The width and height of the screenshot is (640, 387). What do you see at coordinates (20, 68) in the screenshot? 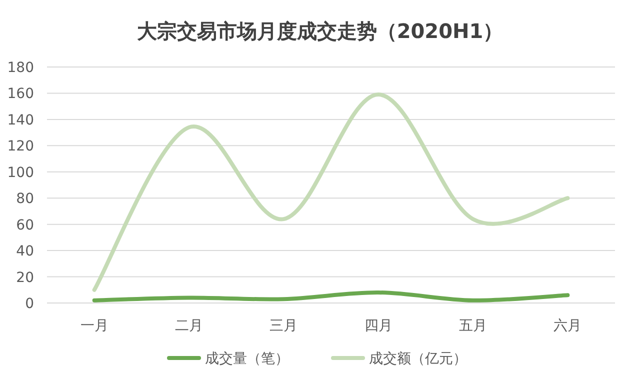
I see `y-tick-label: 180` at bounding box center [20, 68].